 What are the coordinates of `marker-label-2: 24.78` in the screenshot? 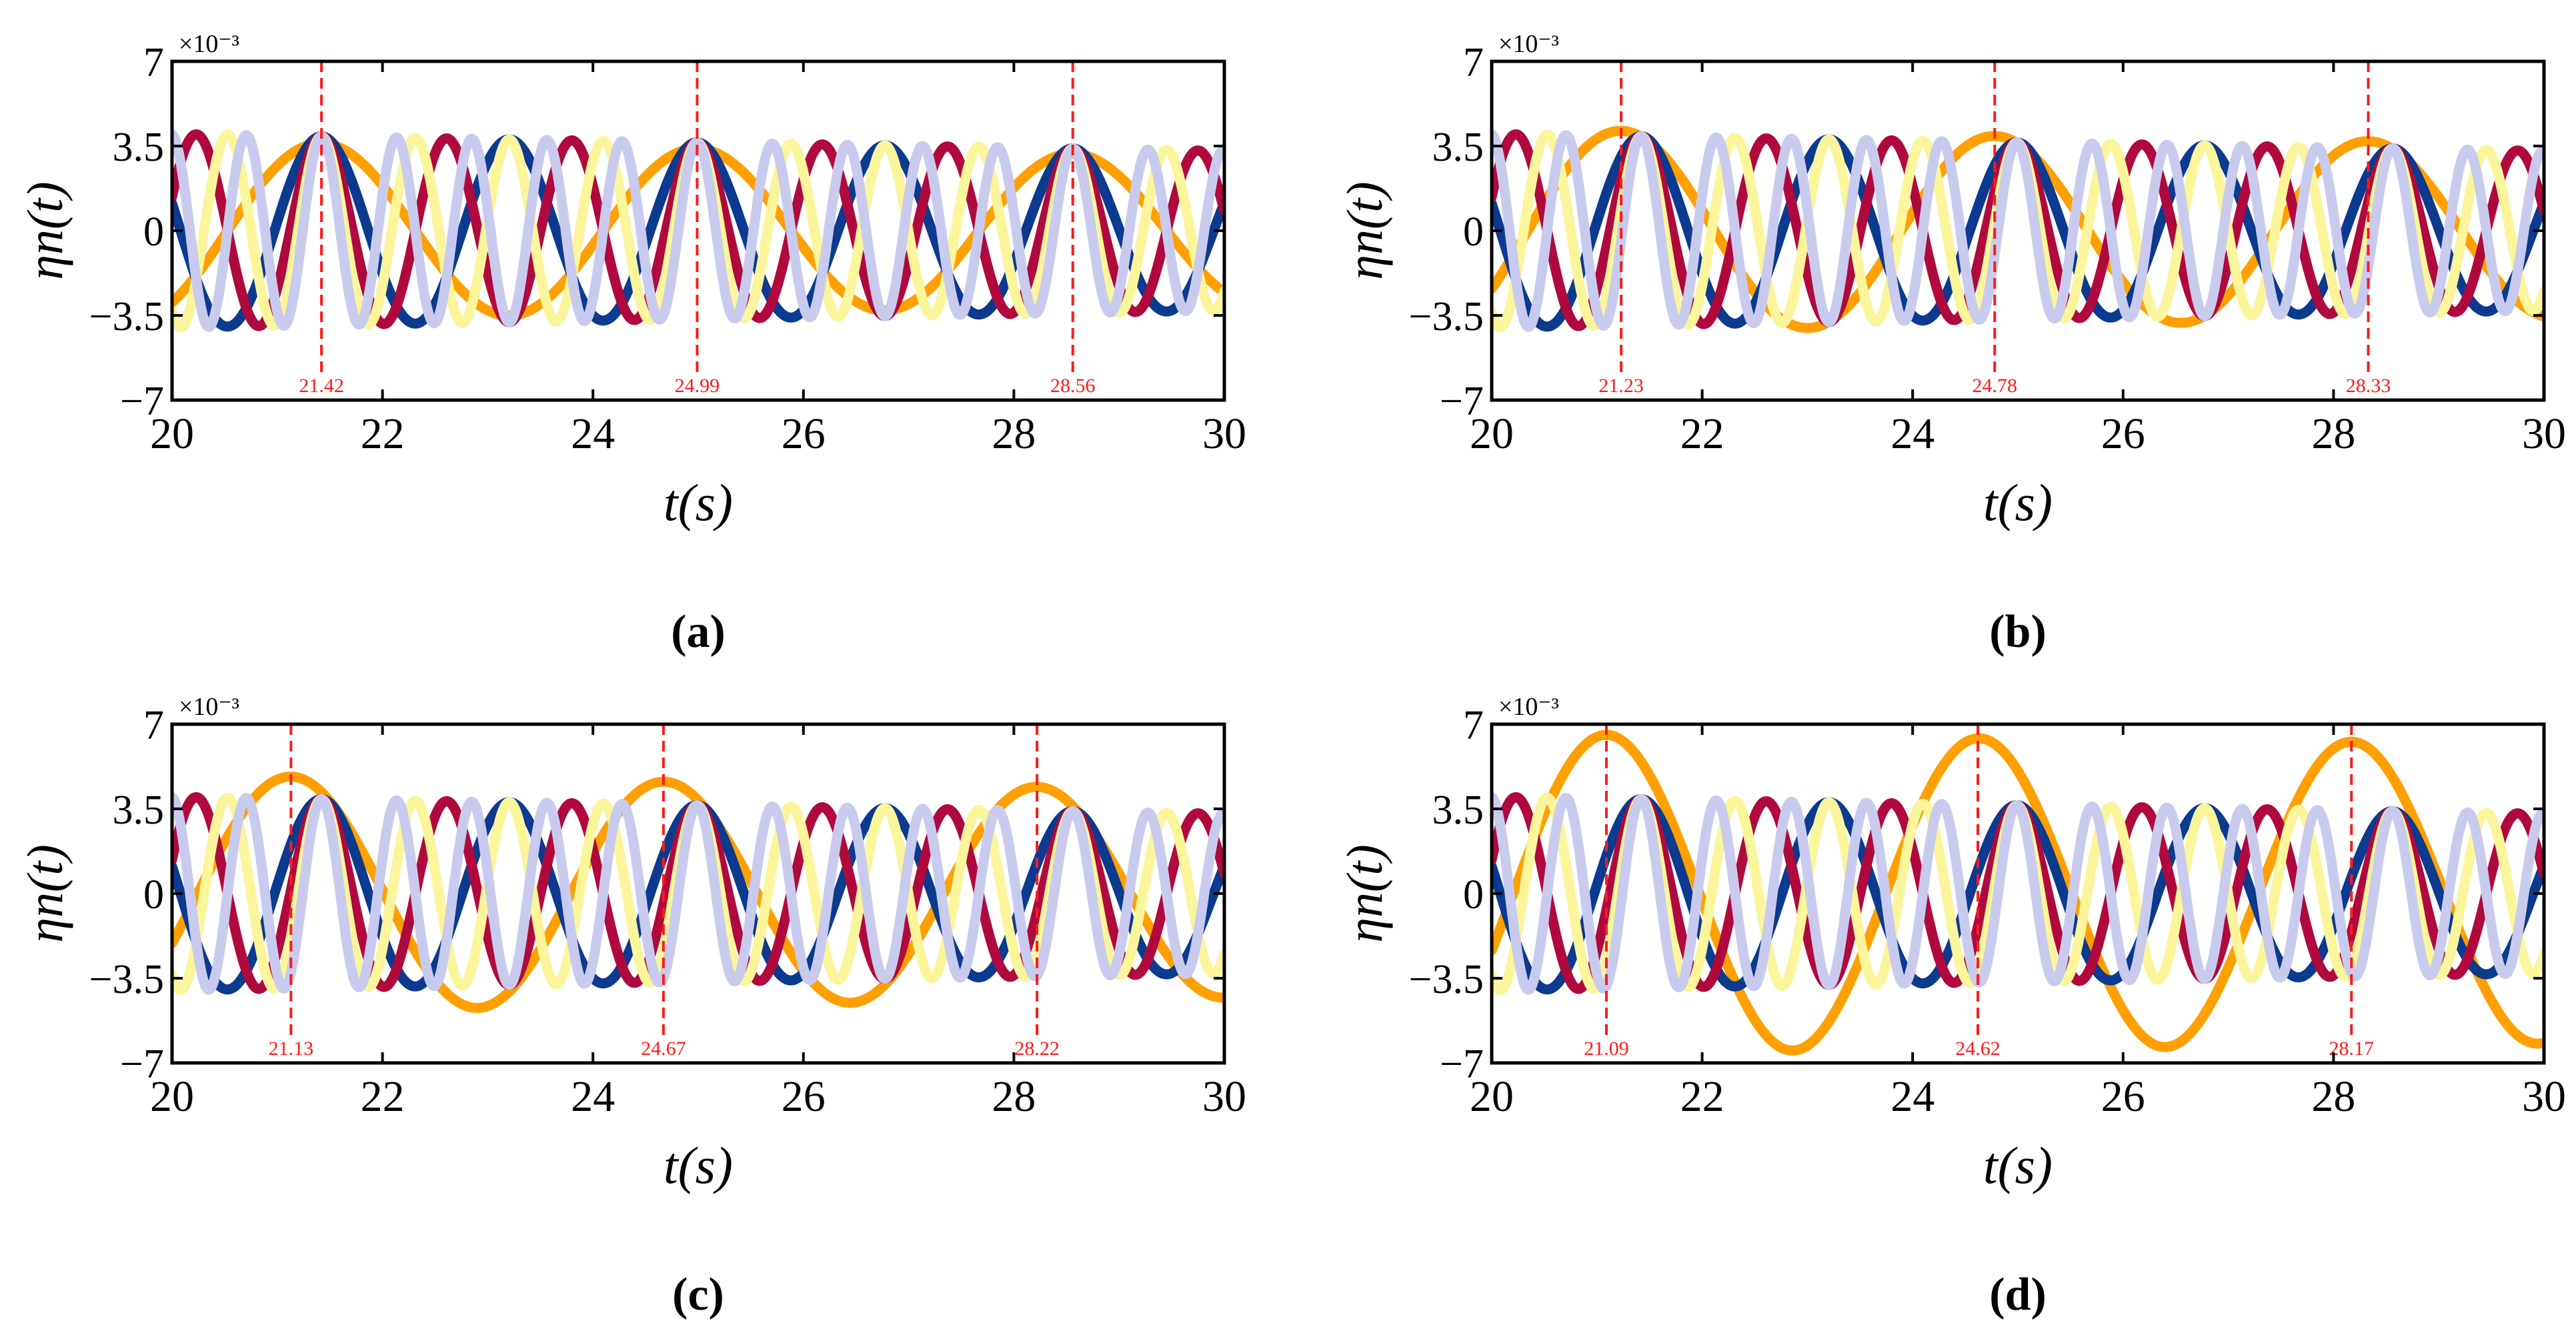 It's located at (1995, 386).